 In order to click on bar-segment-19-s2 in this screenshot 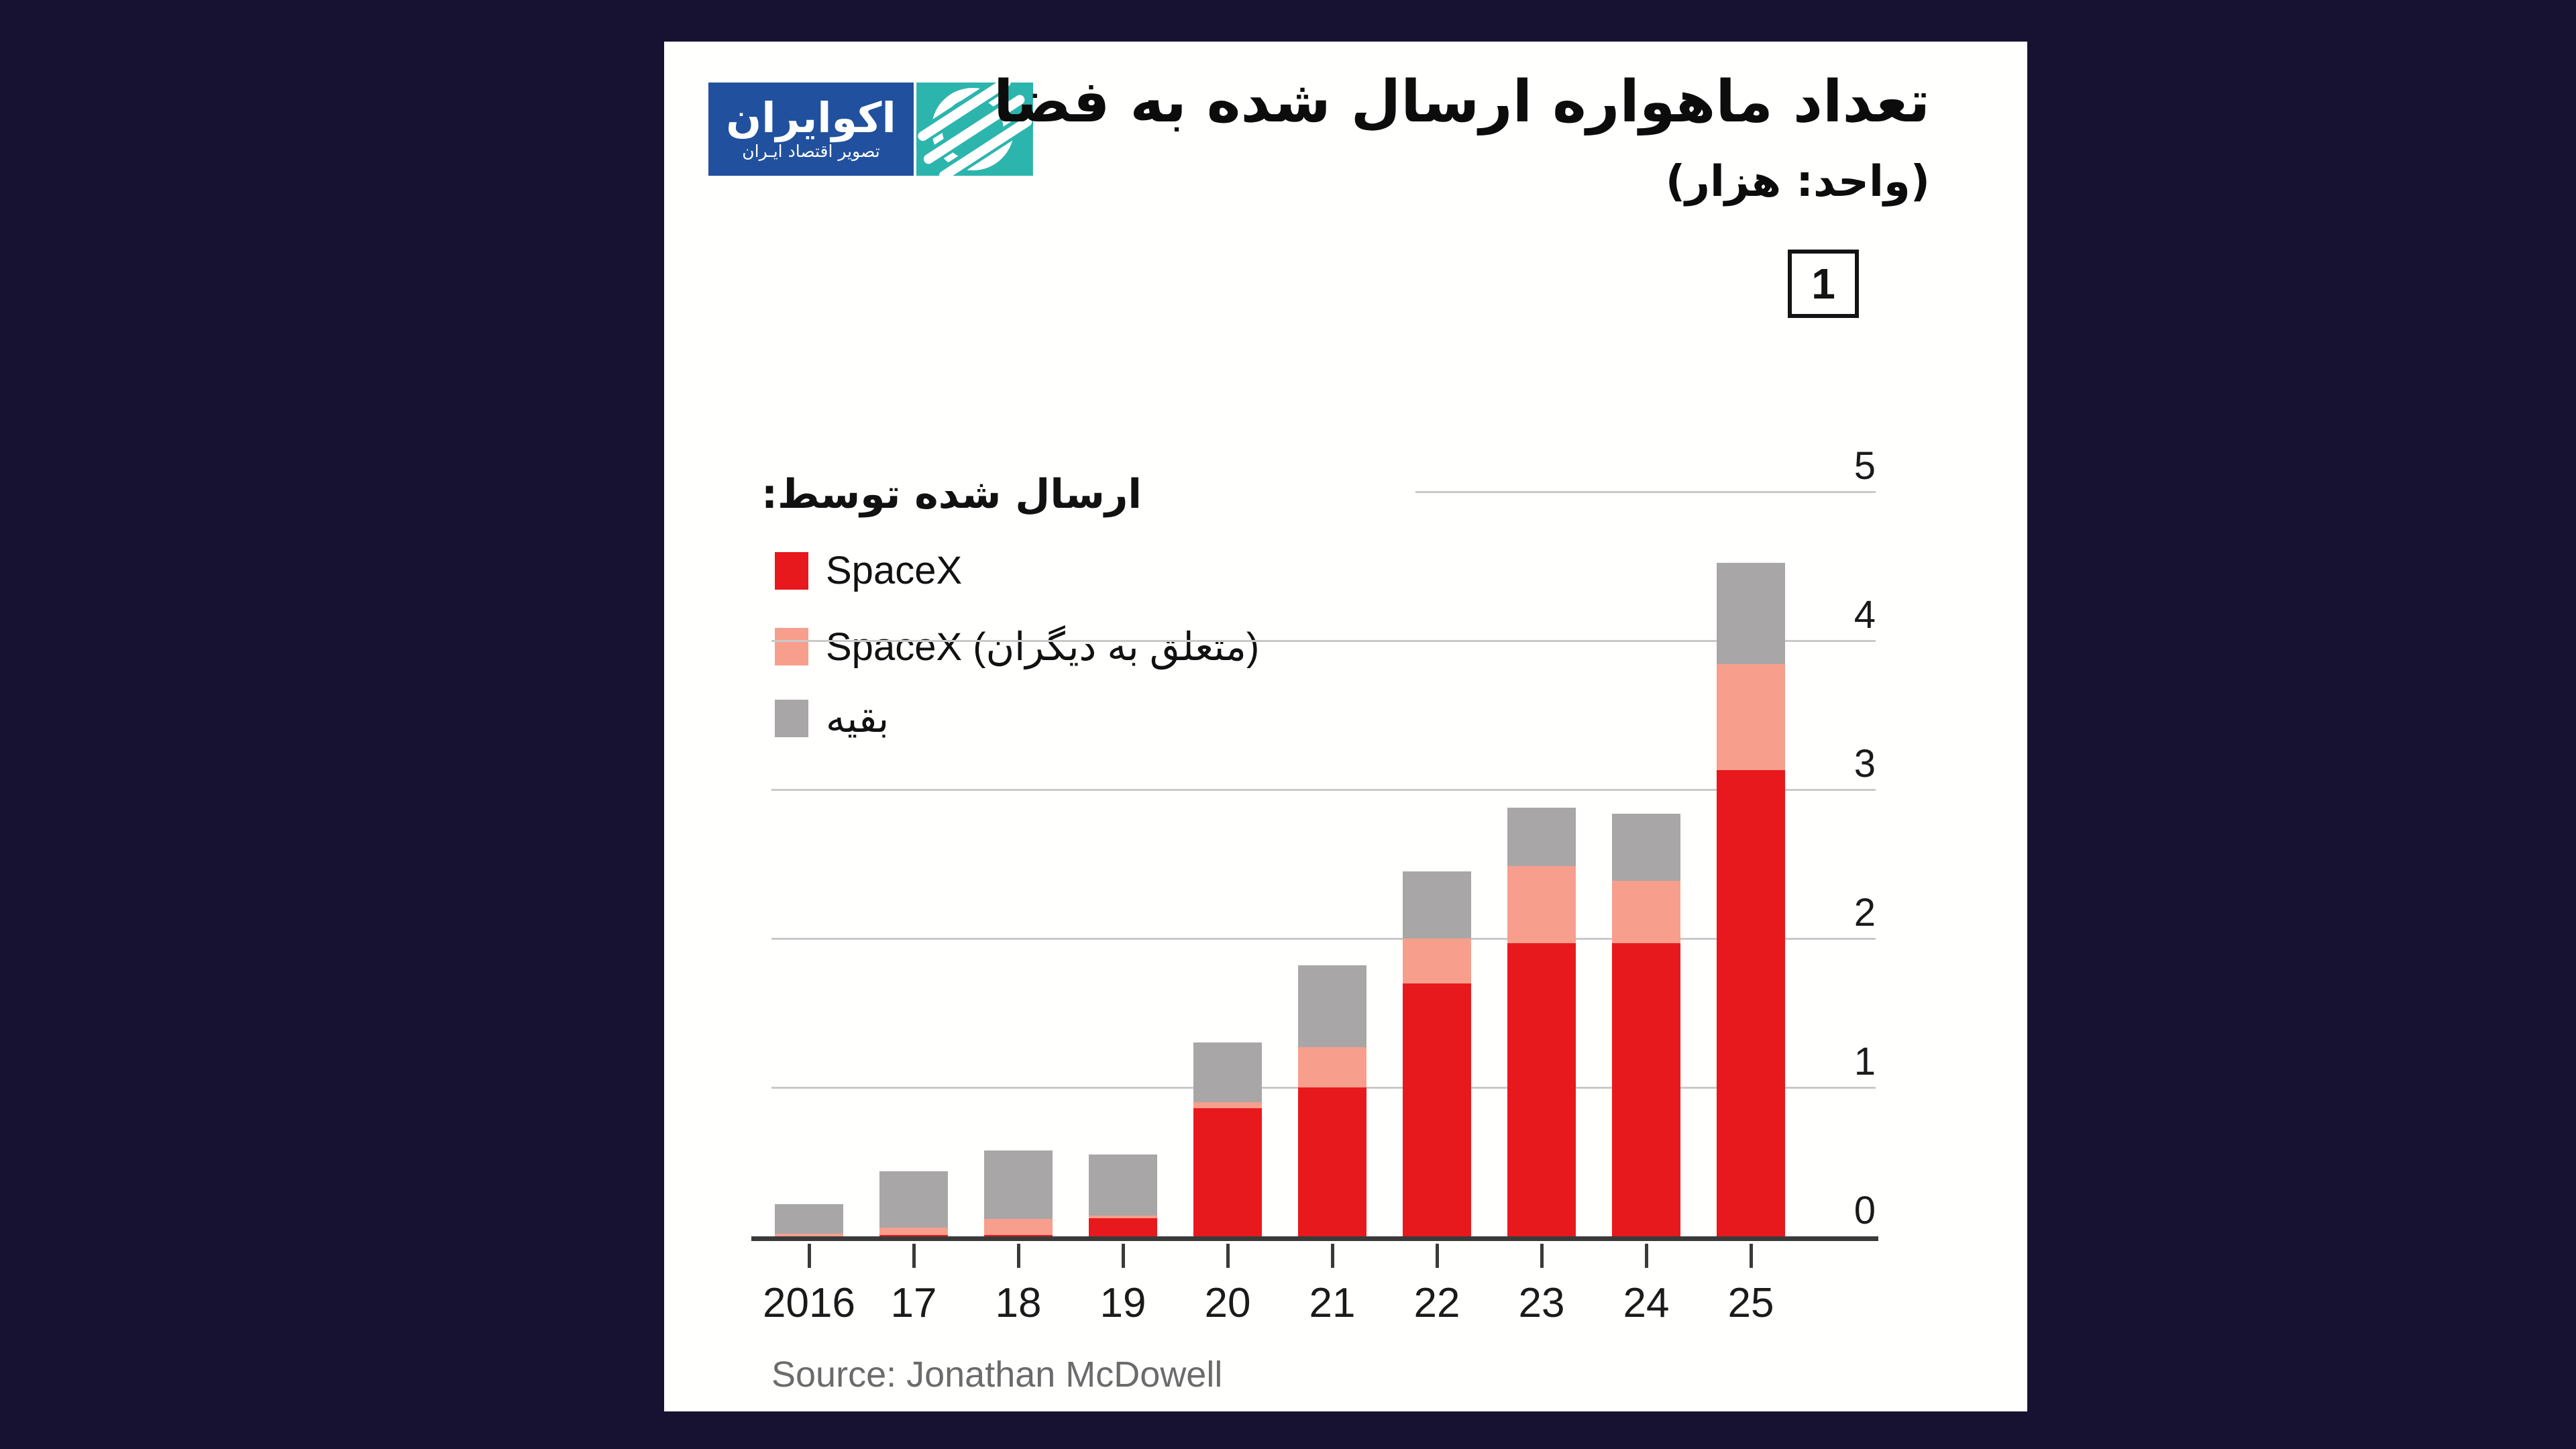, I will do `click(1123, 1185)`.